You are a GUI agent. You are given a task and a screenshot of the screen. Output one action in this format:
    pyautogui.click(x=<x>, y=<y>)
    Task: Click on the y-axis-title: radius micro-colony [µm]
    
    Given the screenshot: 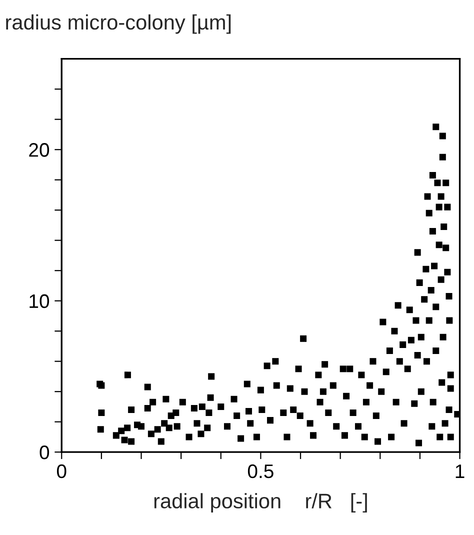 What is the action you would take?
    pyautogui.click(x=118, y=24)
    